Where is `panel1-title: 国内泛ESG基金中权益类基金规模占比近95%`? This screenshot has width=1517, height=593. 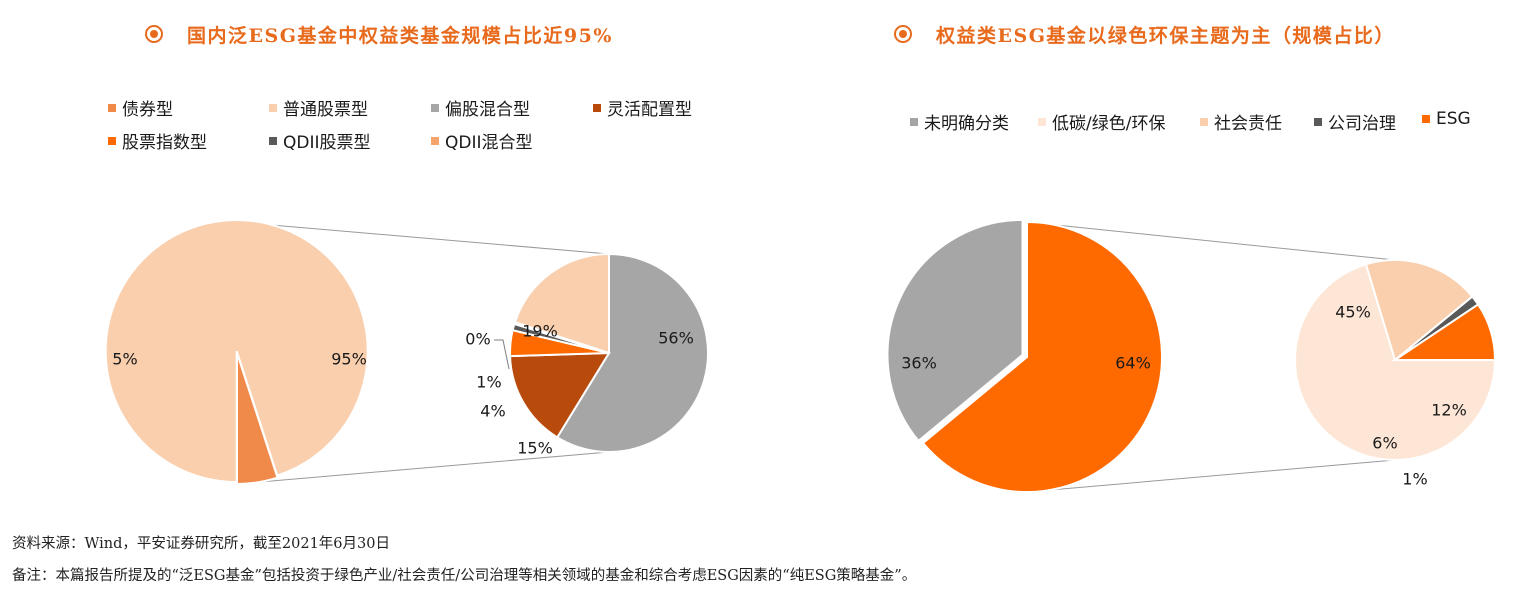 panel1-title: 国内泛ESG基金中权益类基金规模占比近95% is located at coordinates (379, 34).